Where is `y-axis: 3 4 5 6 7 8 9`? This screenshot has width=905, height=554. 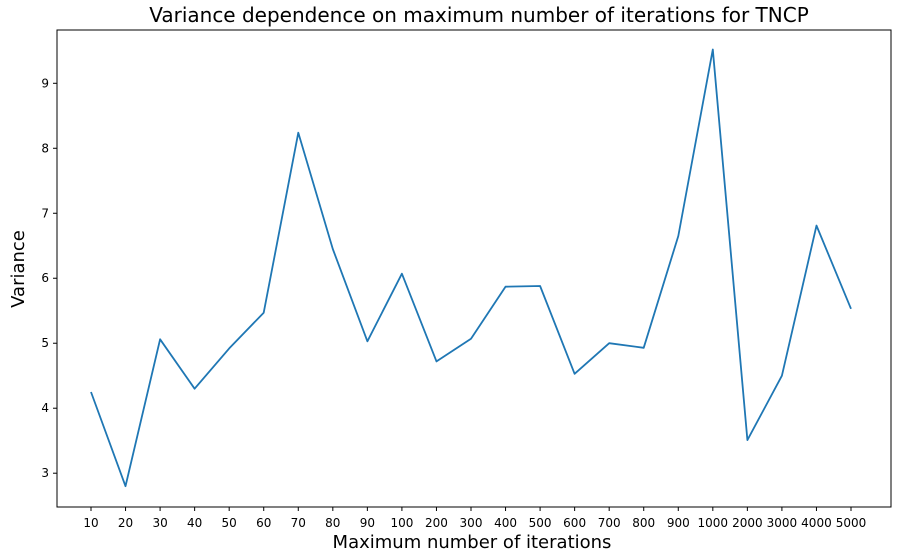 y-axis: 3 4 5 6 7 8 9 is located at coordinates (49, 278).